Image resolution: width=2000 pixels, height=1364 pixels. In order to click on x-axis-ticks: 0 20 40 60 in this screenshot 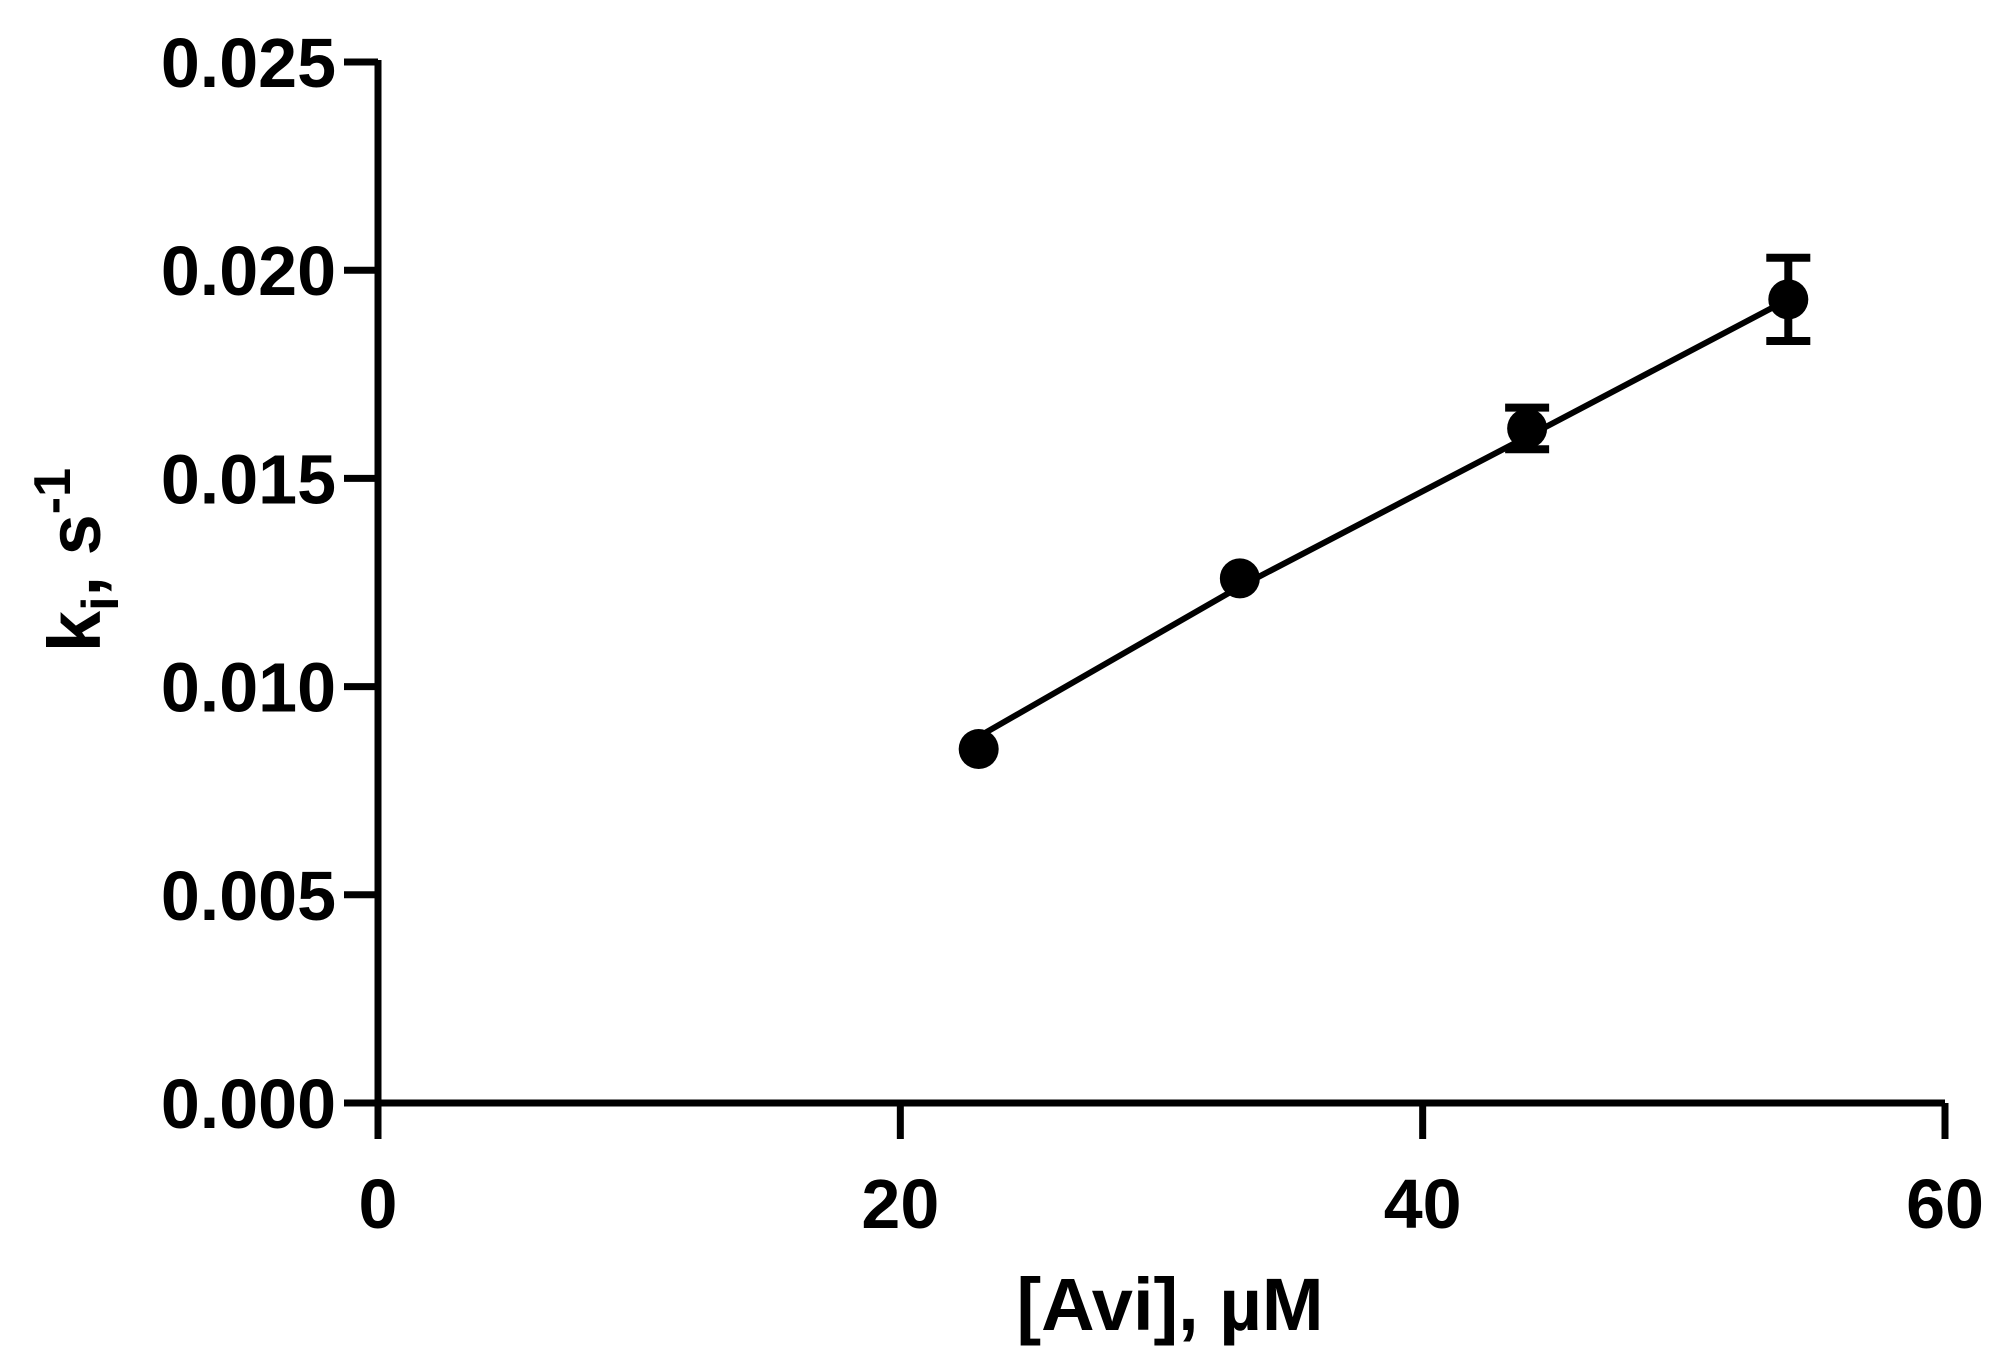, I will do `click(1171, 1173)`.